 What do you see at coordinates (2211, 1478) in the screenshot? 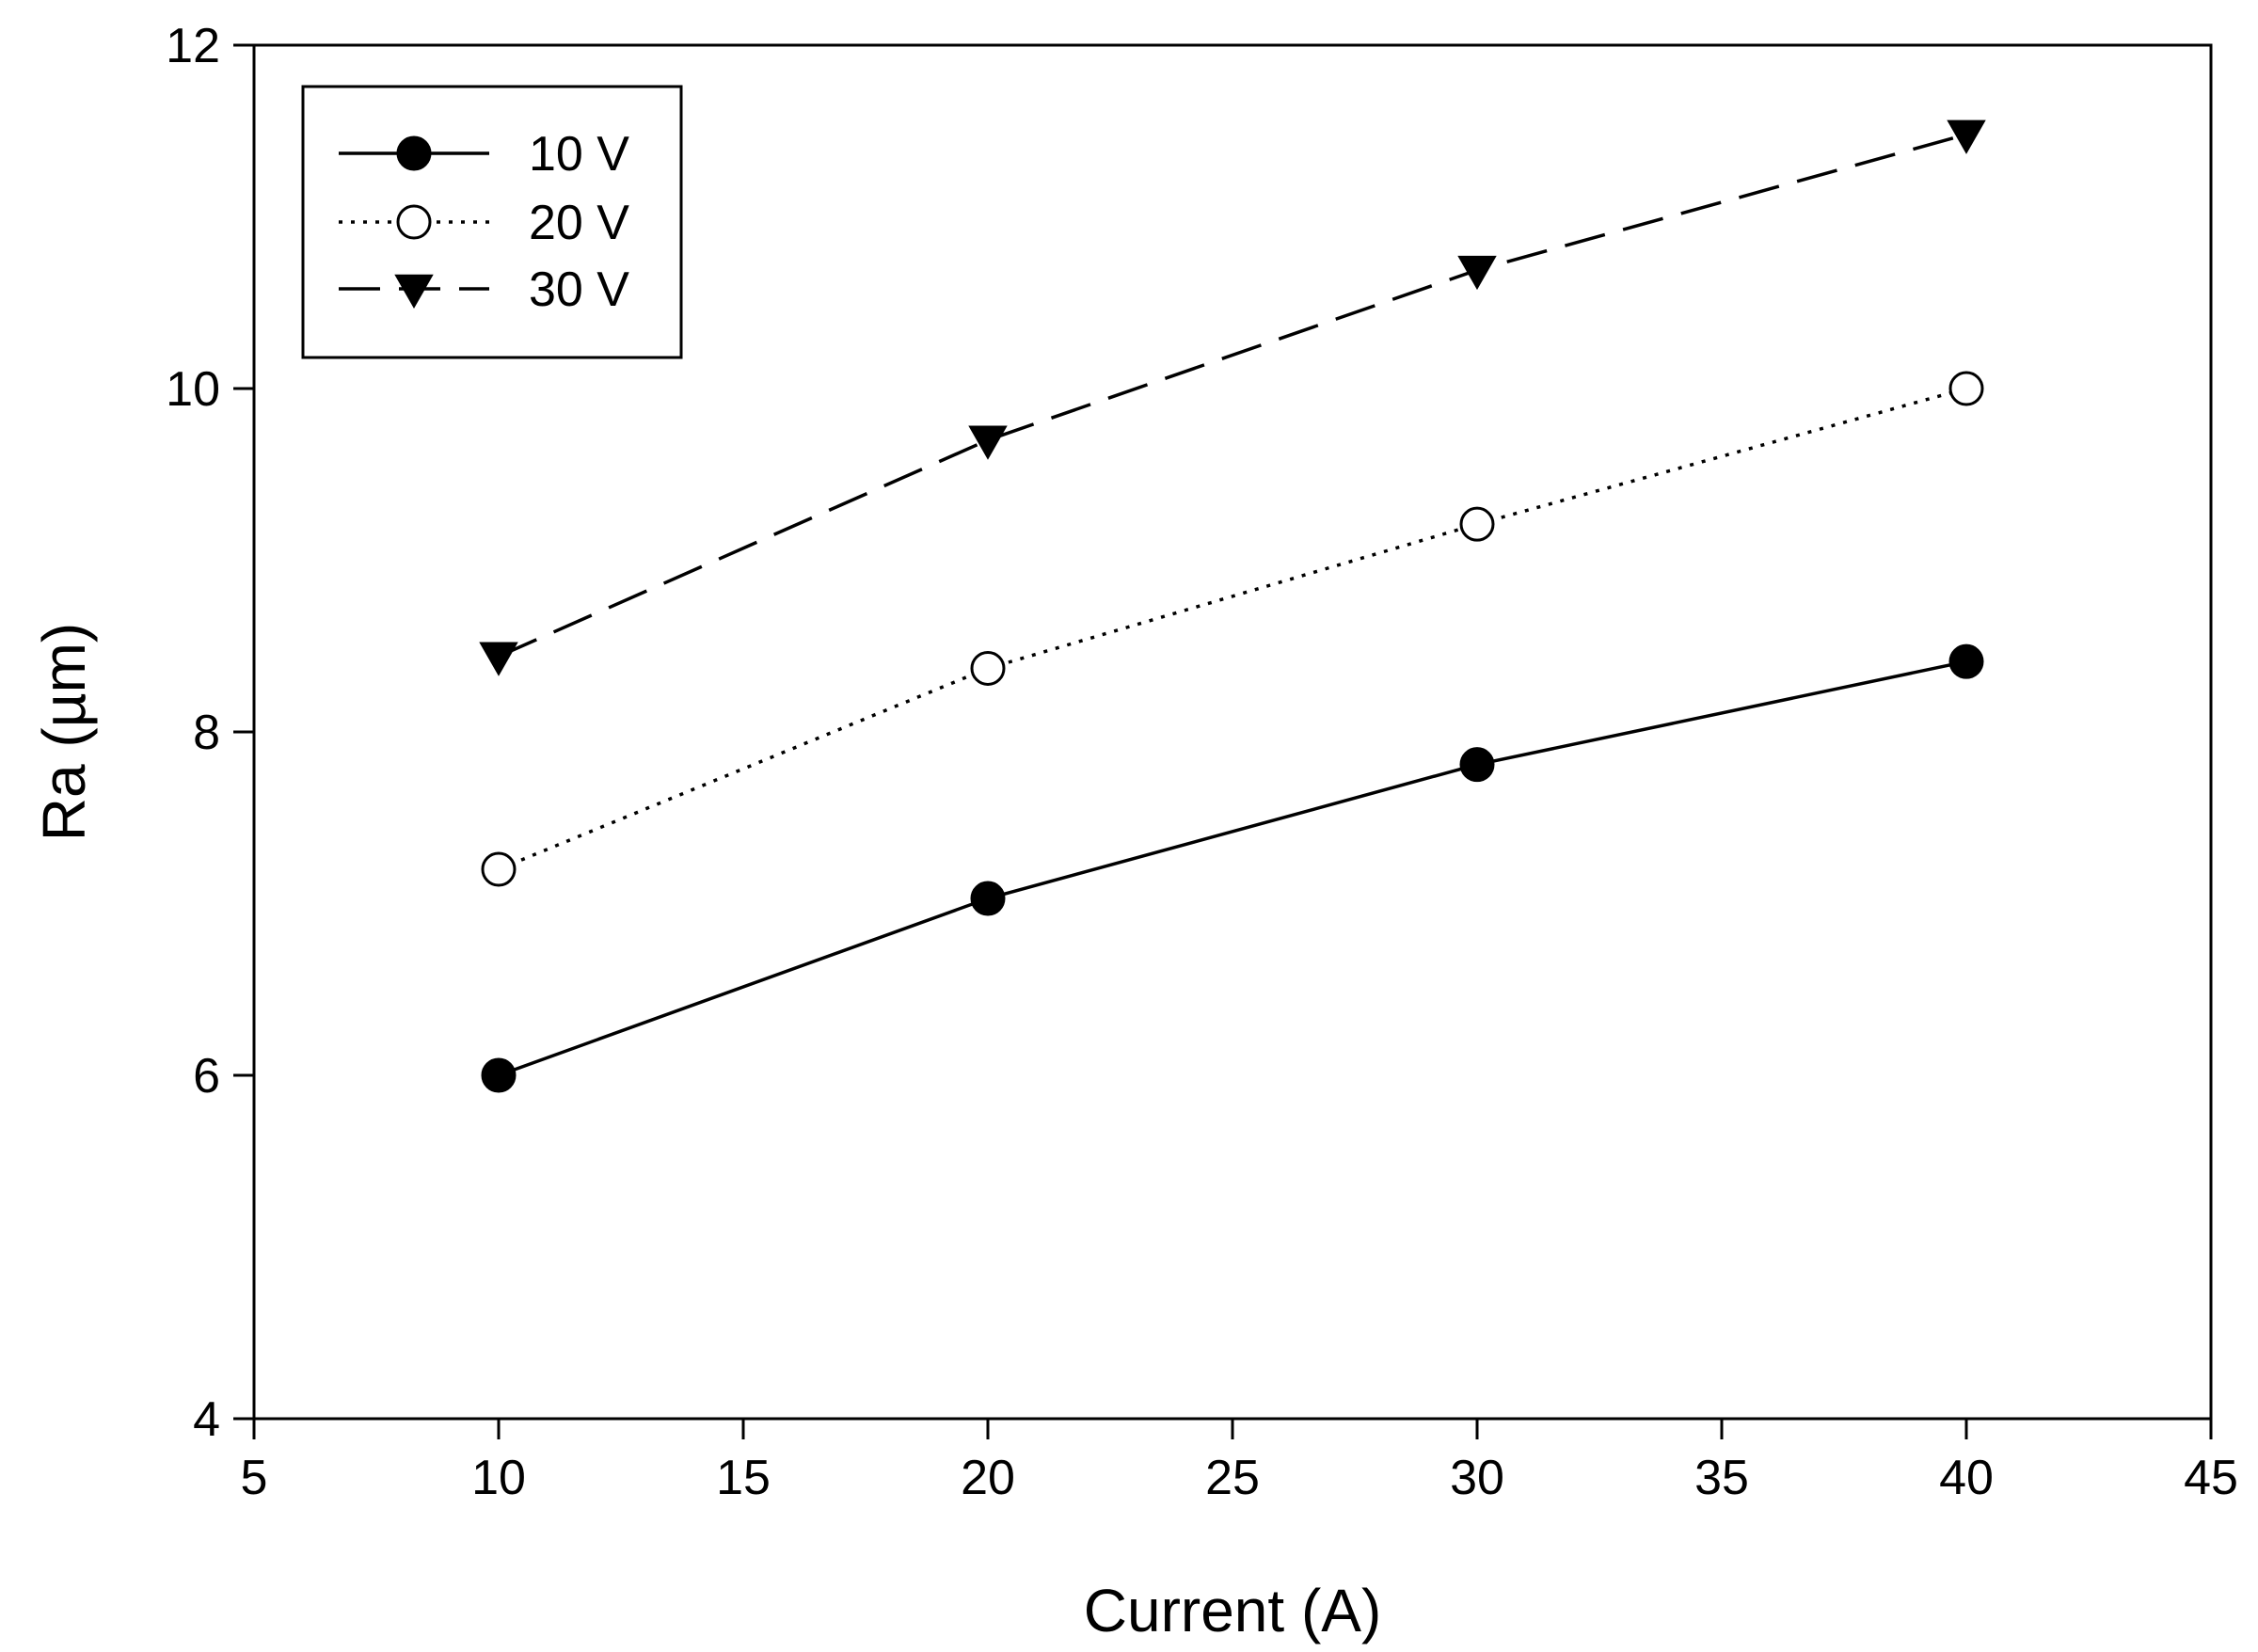
I see `x-tick-label: 45` at bounding box center [2211, 1478].